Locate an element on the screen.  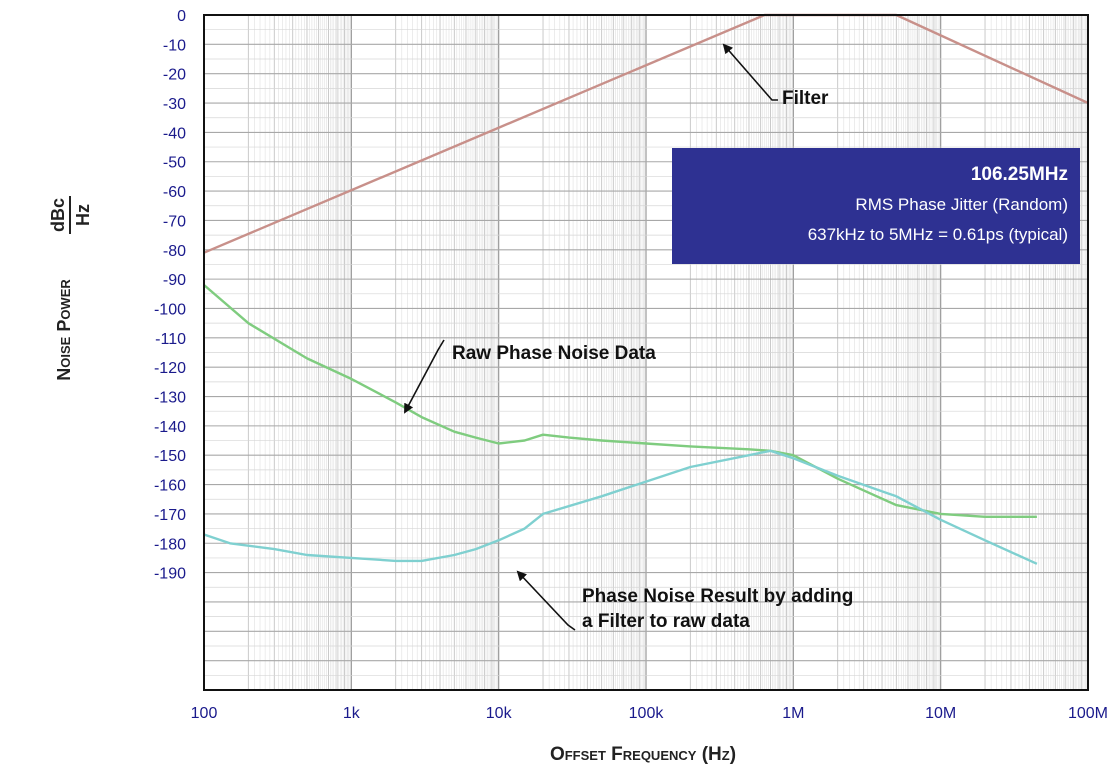
annotation-result-label-1: Phase Noise Result by adding is located at coordinates (717, 596).